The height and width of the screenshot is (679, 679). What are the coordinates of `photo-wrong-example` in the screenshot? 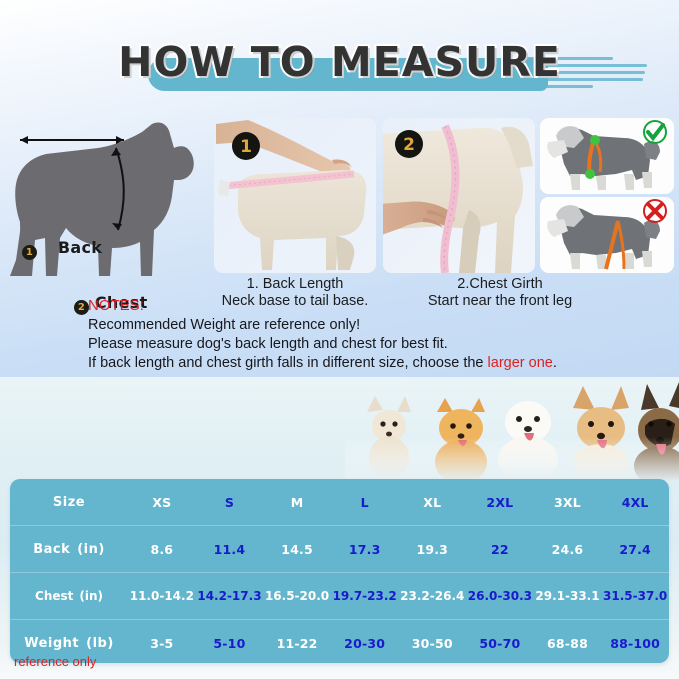 It's located at (607, 235).